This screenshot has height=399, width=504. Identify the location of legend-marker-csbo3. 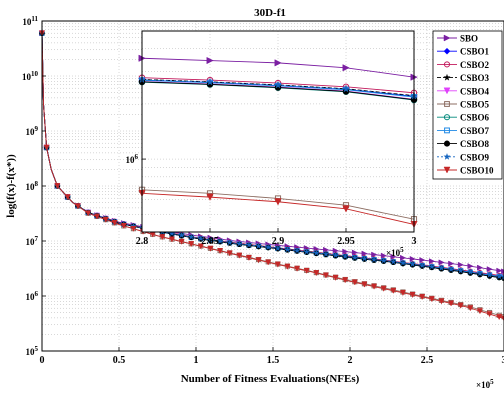
(447, 77).